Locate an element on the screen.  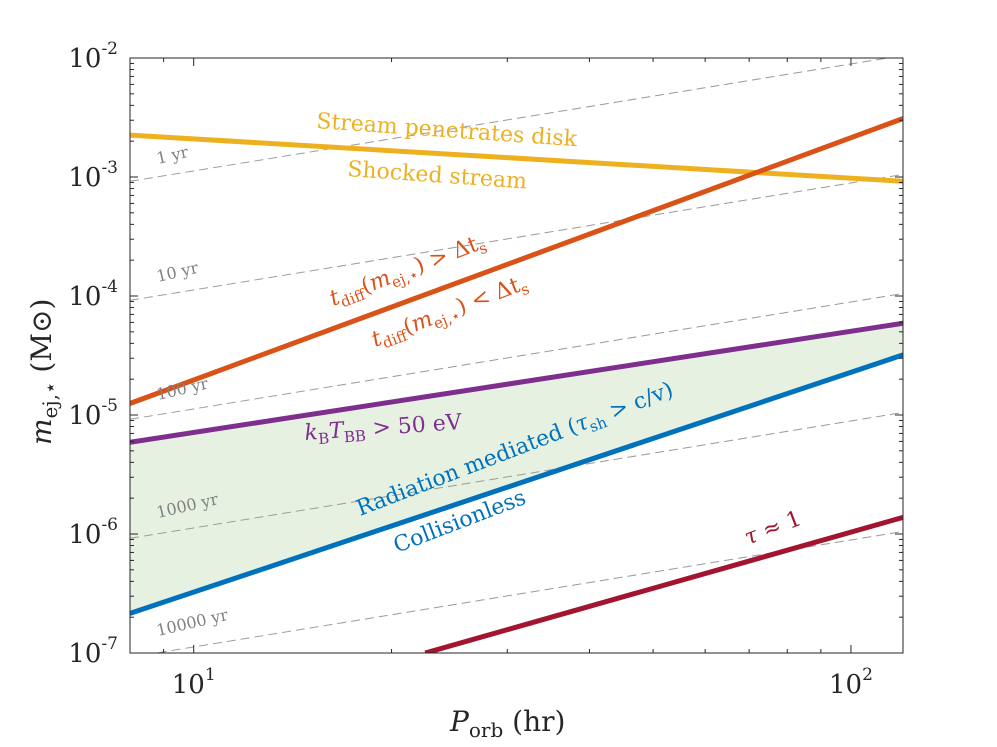
y-tick-label: 10⁻⁴ is located at coordinates (93, 294).